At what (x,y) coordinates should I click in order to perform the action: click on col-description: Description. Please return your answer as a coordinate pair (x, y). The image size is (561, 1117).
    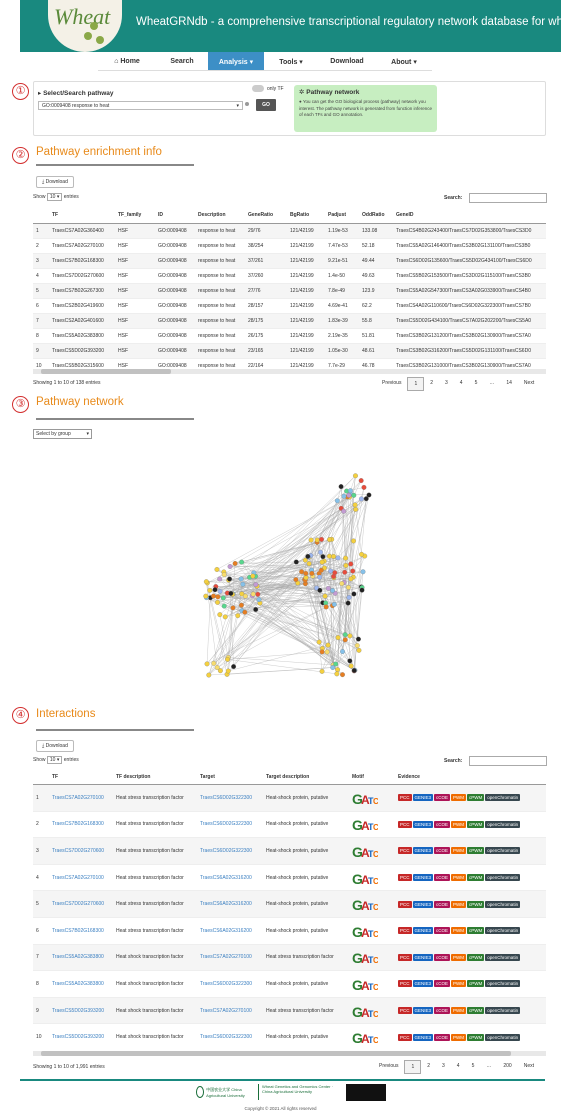
    Looking at the image, I should click on (220, 215).